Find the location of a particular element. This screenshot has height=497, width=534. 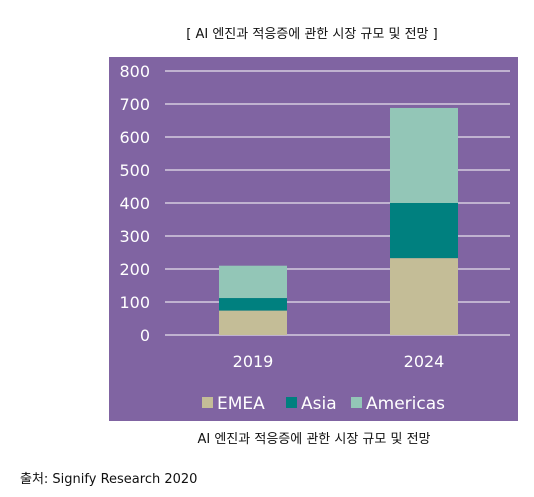

y-tick-label: 700 is located at coordinates (134, 104).